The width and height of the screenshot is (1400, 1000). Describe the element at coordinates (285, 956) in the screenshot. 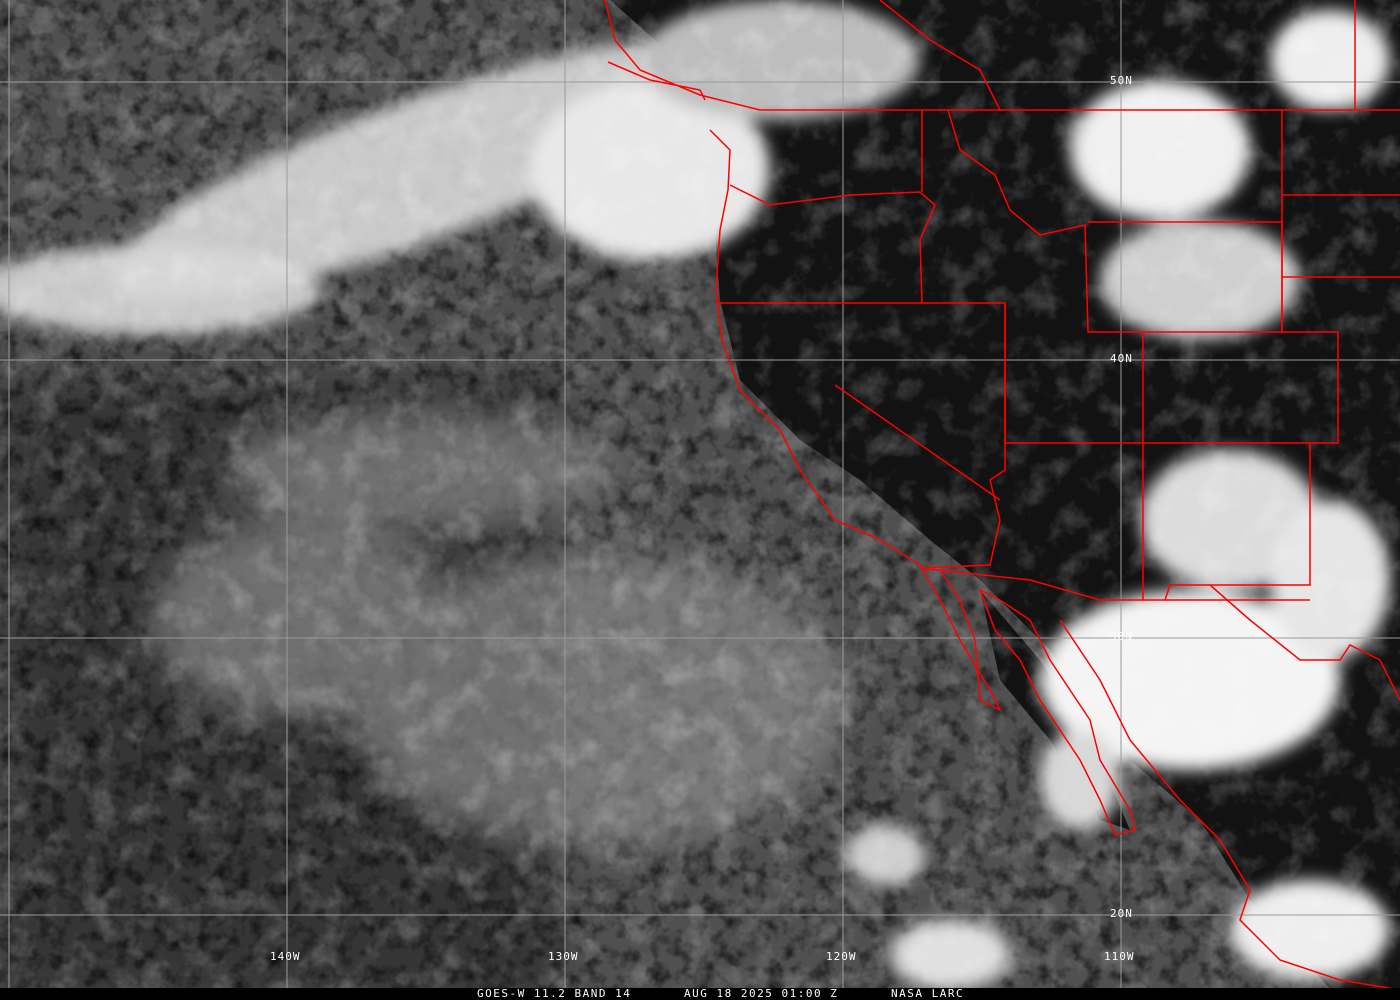

I see `lon-label-140w: 140W` at that location.